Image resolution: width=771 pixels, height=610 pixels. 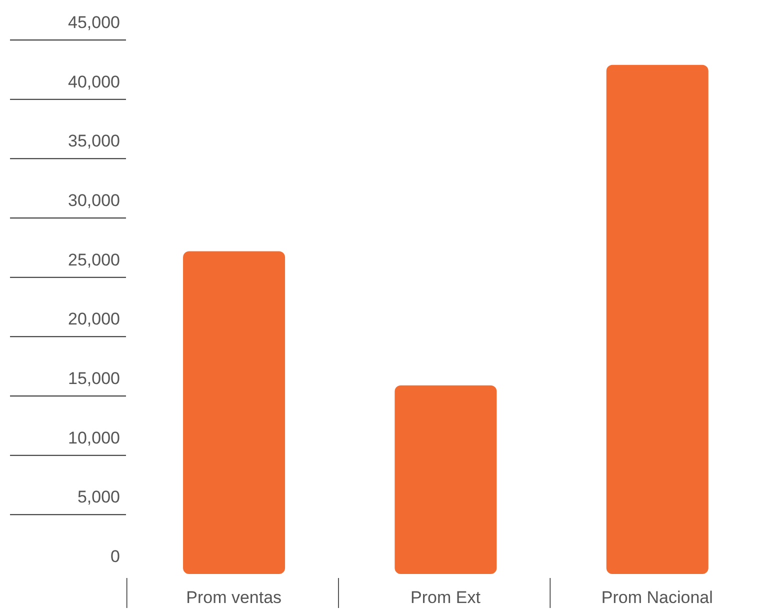 I want to click on y-tick-label: 15,000, so click(x=94, y=378).